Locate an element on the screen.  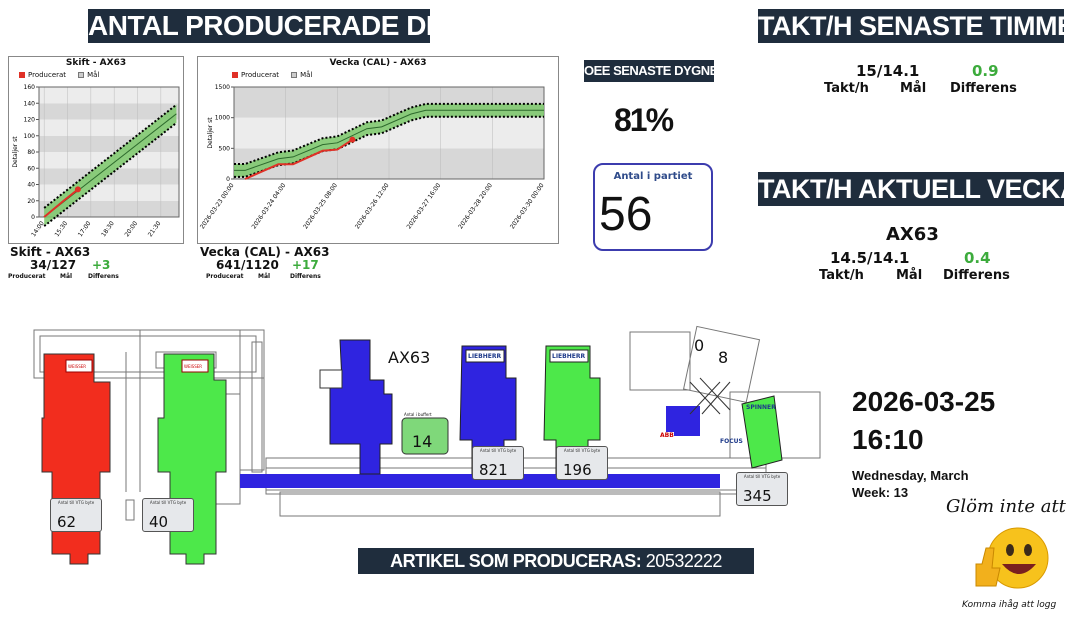
week-summary-diff: +17 is located at coordinates (305, 265).